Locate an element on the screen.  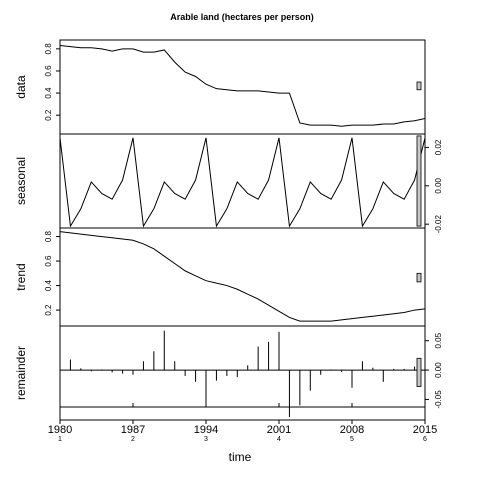
data-scale-bar is located at coordinates (419, 86).